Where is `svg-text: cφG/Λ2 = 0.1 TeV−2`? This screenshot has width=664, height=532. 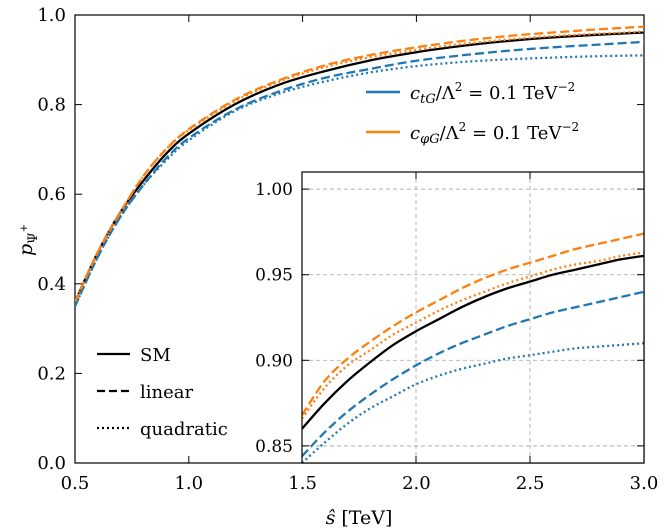 svg-text: cφG/Λ2 = 0.1 TeV−2 is located at coordinates (494, 133).